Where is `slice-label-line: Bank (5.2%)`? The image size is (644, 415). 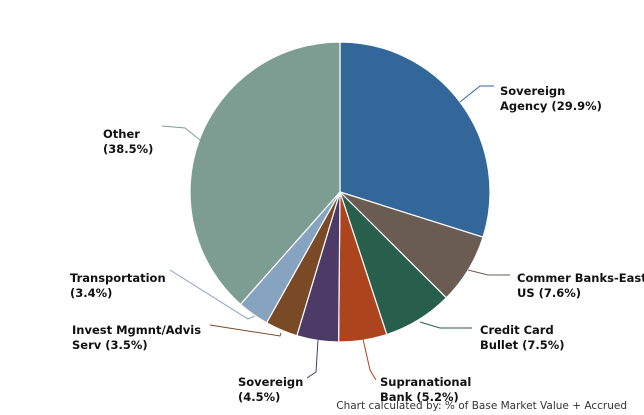
slice-label-line: Bank (5.2%) is located at coordinates (419, 397).